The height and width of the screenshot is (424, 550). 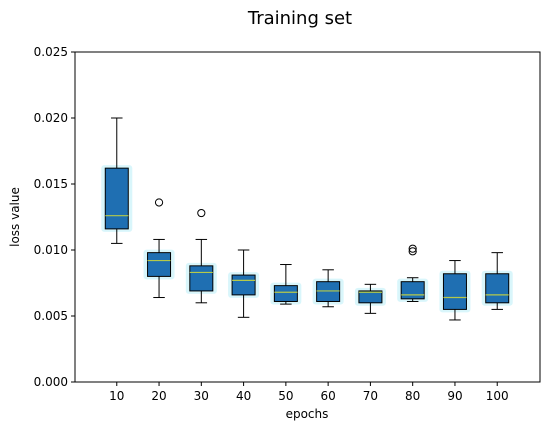 What do you see at coordinates (54, 217) in the screenshot?
I see `y-axis: 0.000 0.005 0.010 0.015 0.020 0.025` at bounding box center [54, 217].